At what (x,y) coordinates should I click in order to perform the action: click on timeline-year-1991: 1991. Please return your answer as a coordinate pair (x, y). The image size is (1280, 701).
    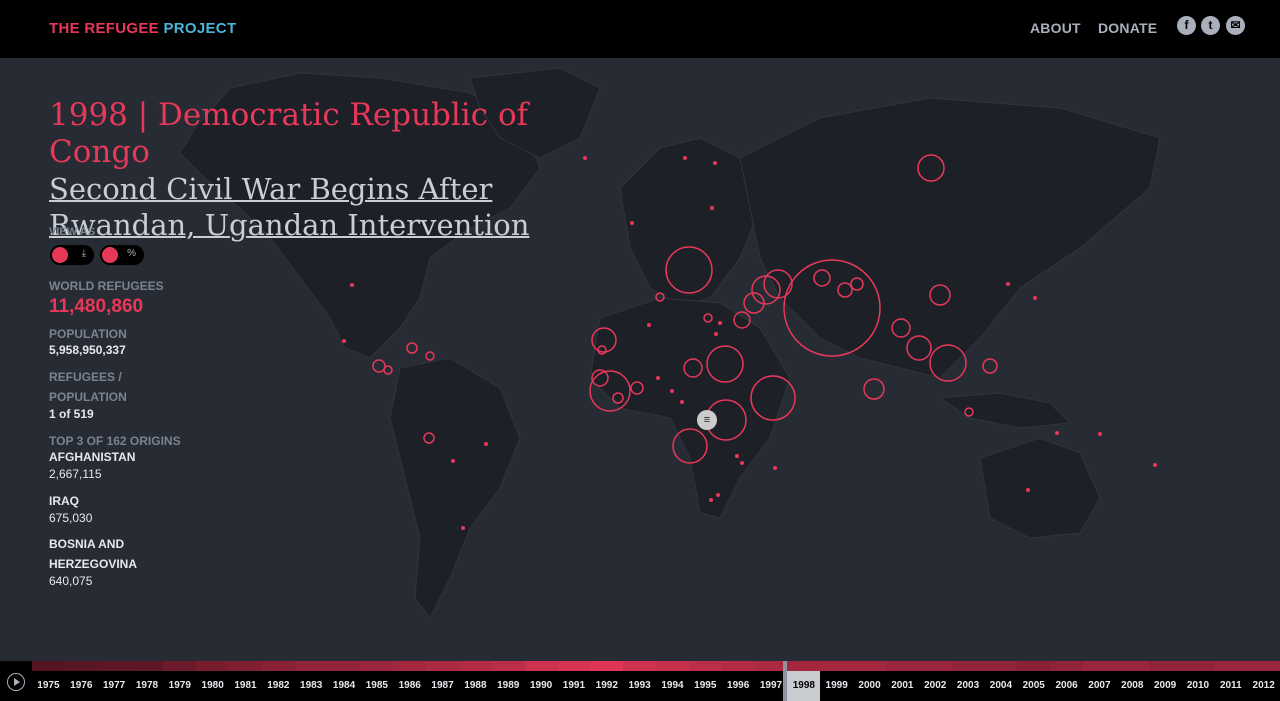
    Looking at the image, I should click on (574, 685).